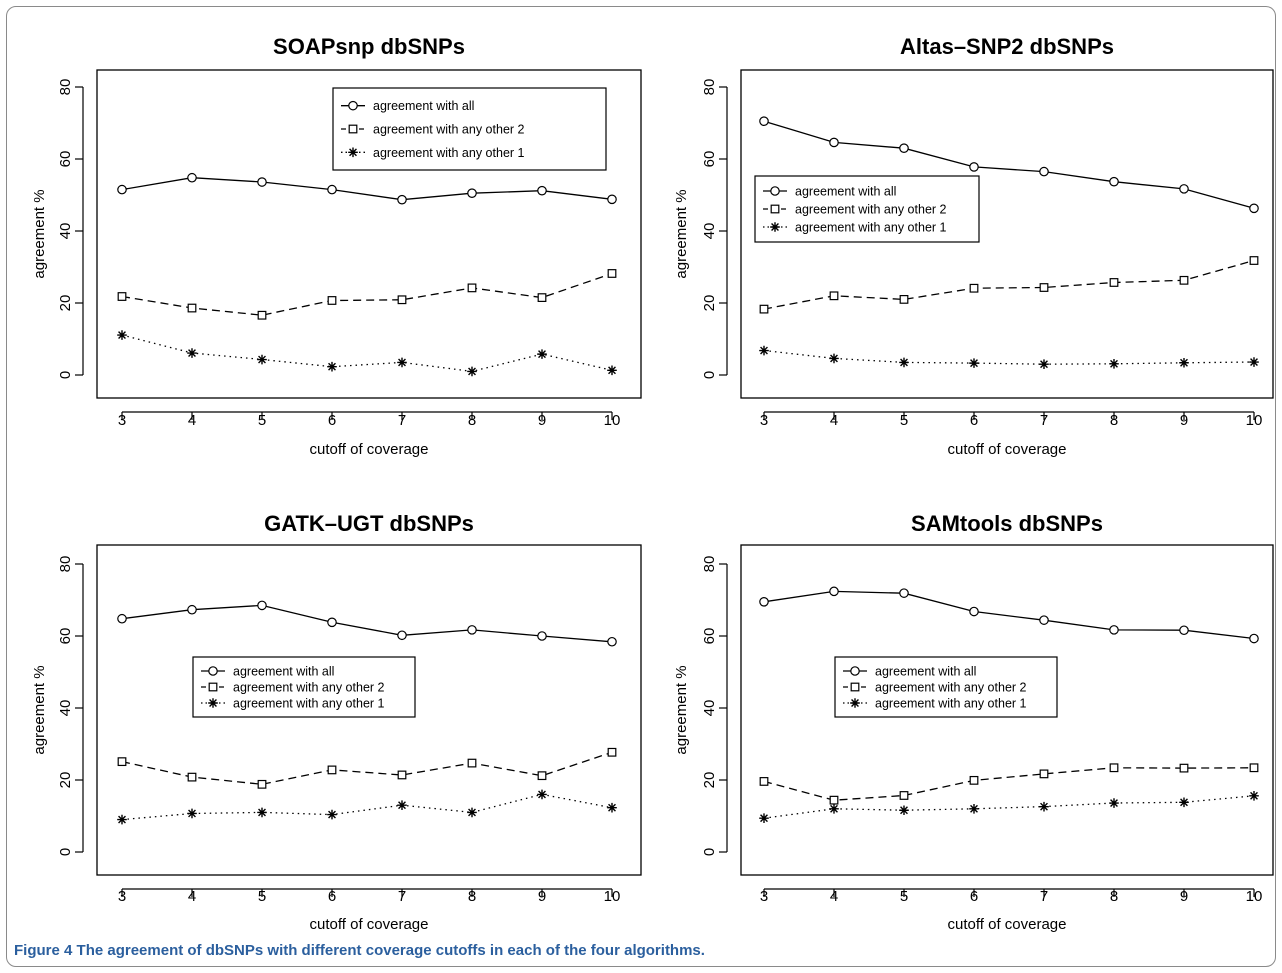 Image resolution: width=1282 pixels, height=973 pixels. What do you see at coordinates (1184, 896) in the screenshot?
I see `x-tick-label: 9` at bounding box center [1184, 896].